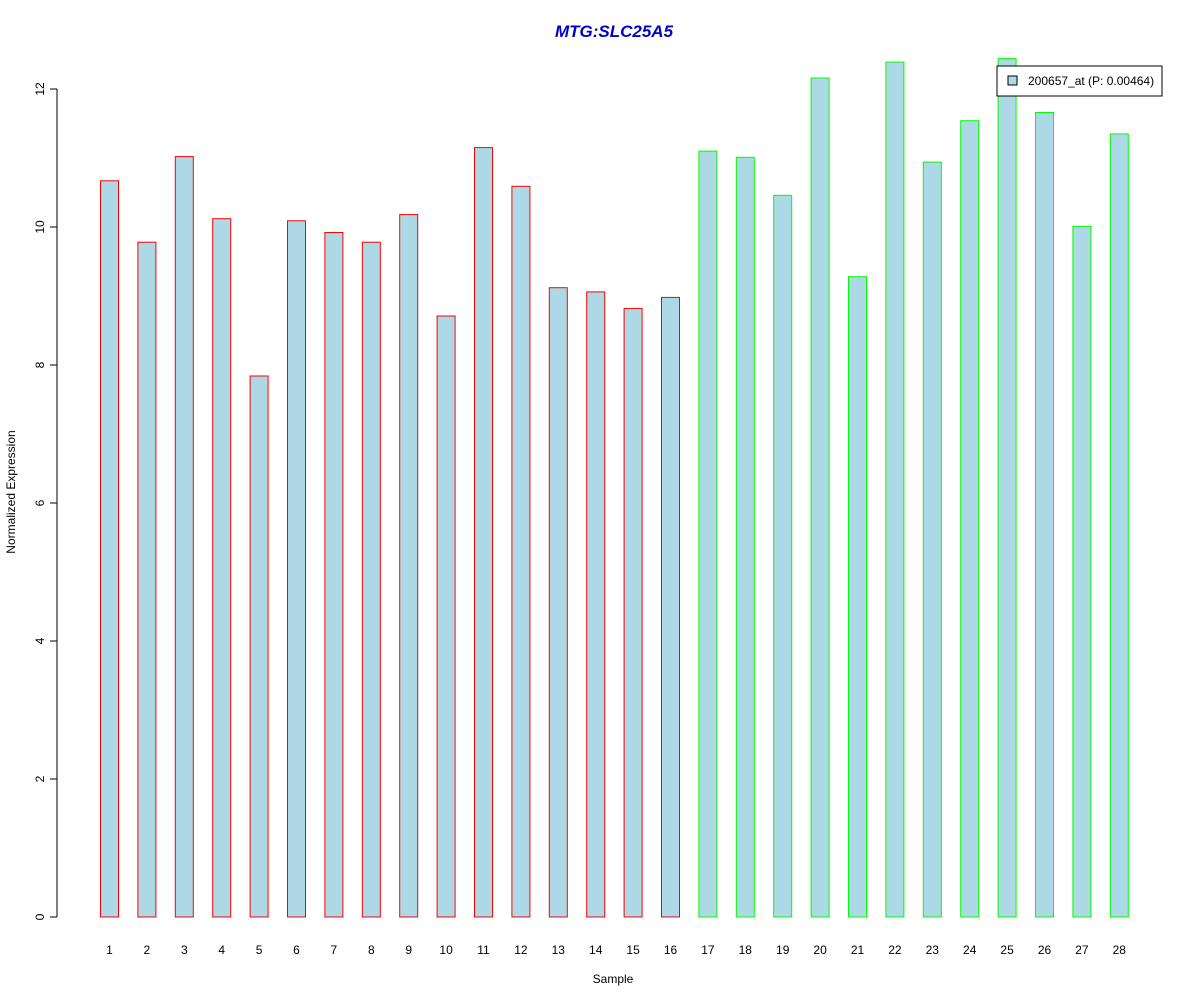 This screenshot has width=1200, height=1000. I want to click on x-tick-label: 27, so click(1082, 950).